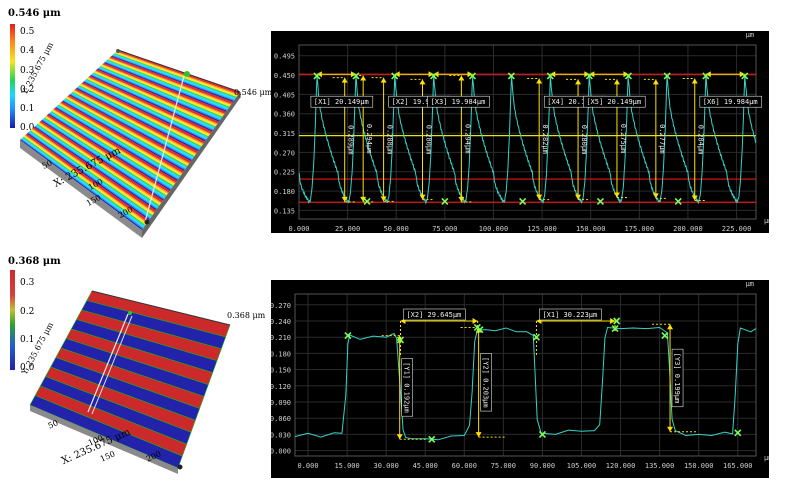 The width and height of the screenshot is (800, 498). I want to click on x-tick-label: 100.000, so click(494, 229).